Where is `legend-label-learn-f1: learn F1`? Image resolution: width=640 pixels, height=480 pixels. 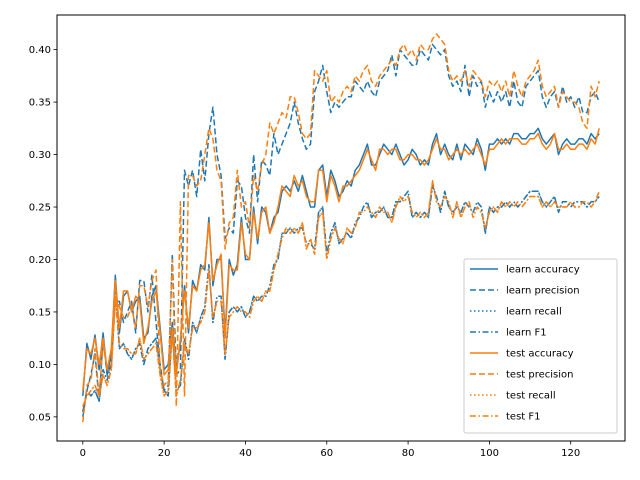 legend-label-learn-f1: learn F1 is located at coordinates (526, 333).